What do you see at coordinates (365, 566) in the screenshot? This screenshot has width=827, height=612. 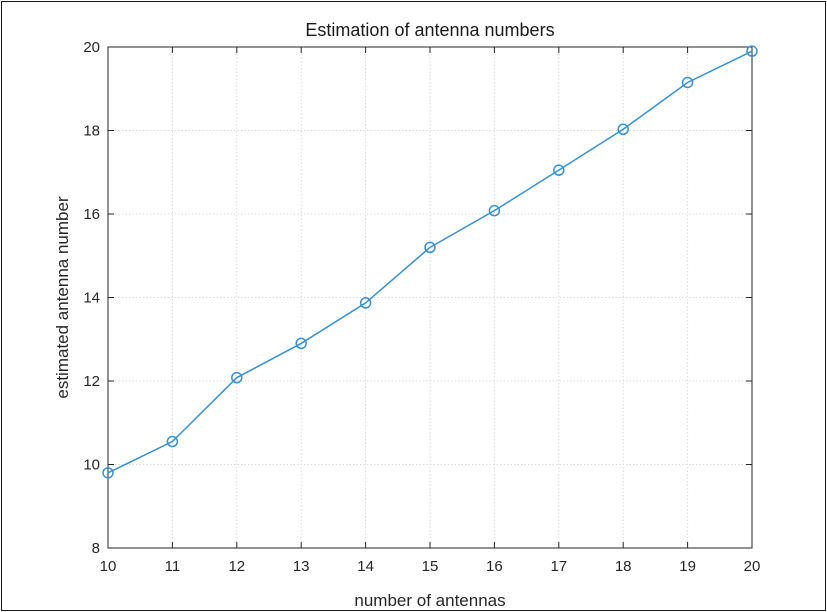 I see `x-tick-label: 14` at bounding box center [365, 566].